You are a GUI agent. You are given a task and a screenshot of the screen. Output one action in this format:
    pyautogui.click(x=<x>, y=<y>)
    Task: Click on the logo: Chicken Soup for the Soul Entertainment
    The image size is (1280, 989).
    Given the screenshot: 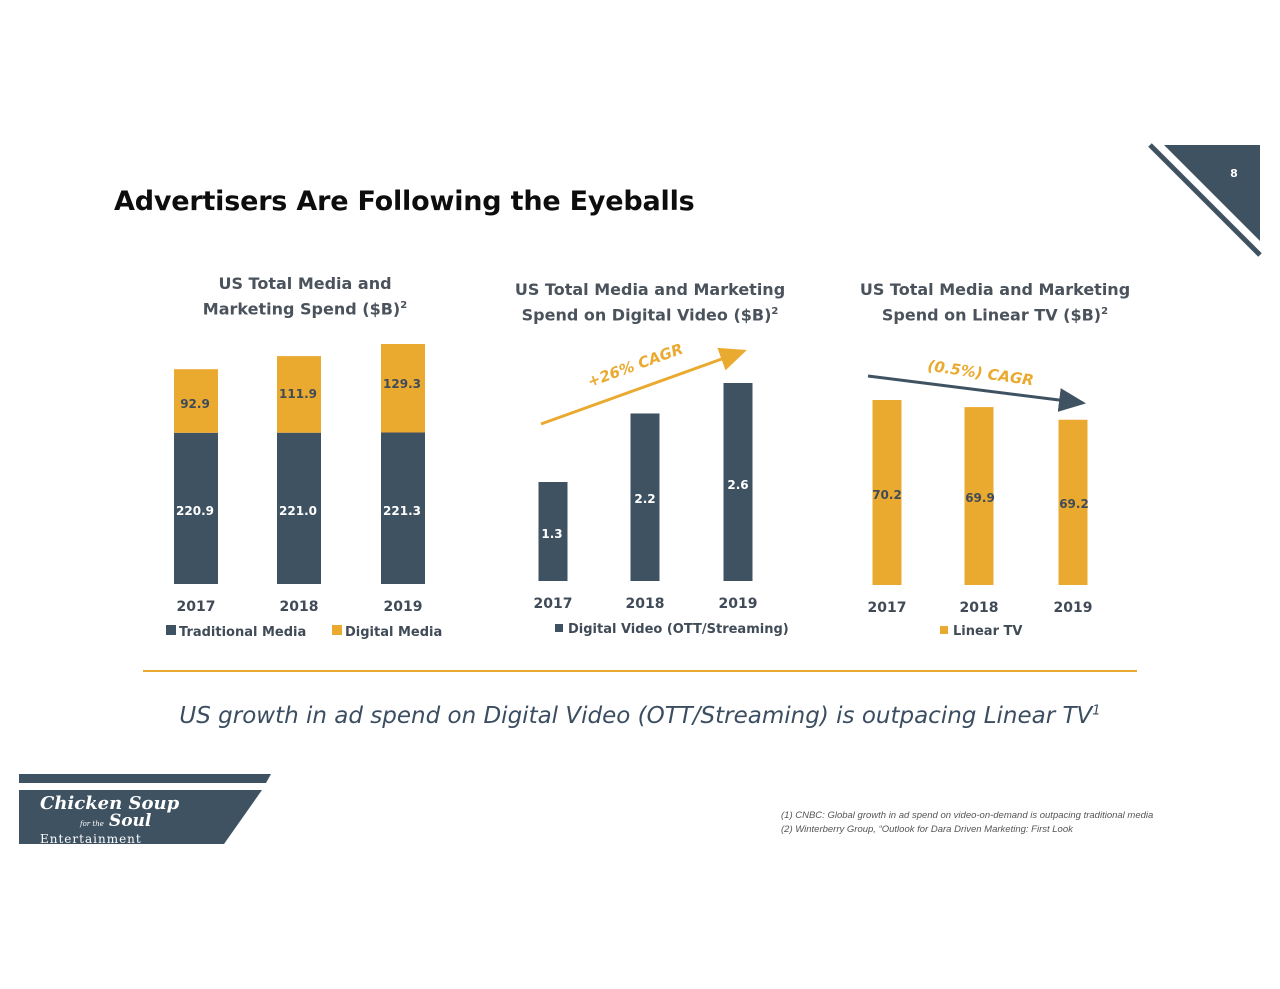 What is the action you would take?
    pyautogui.click(x=110, y=820)
    